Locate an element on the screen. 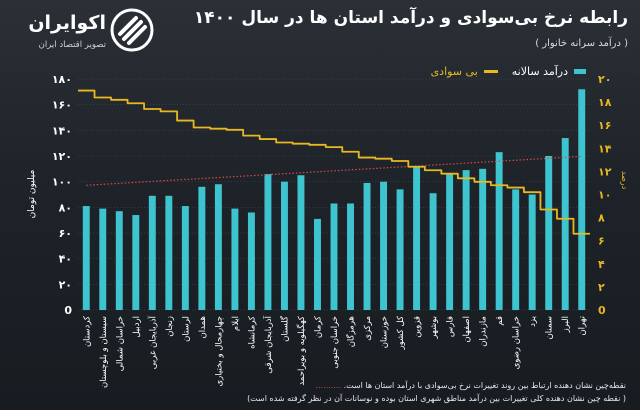  category-label: ایلام is located at coordinates (236, 323).